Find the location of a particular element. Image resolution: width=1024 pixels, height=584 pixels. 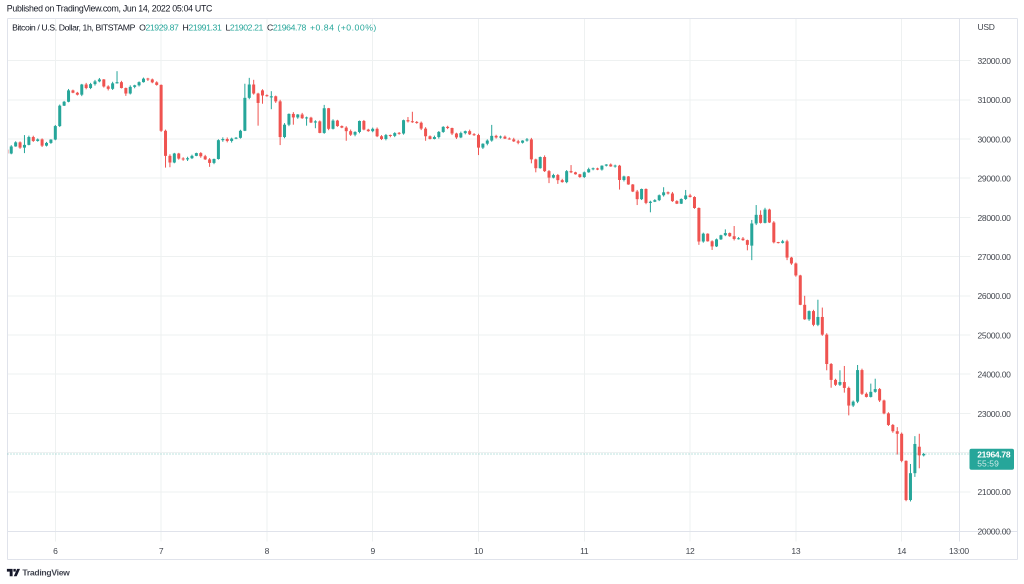

svg-text: 21964.78 is located at coordinates (994, 455).